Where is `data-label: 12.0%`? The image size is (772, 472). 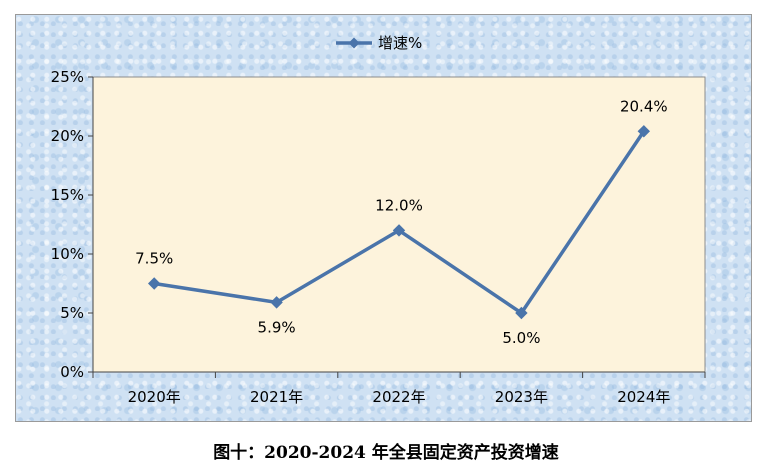 data-label: 12.0% is located at coordinates (399, 205).